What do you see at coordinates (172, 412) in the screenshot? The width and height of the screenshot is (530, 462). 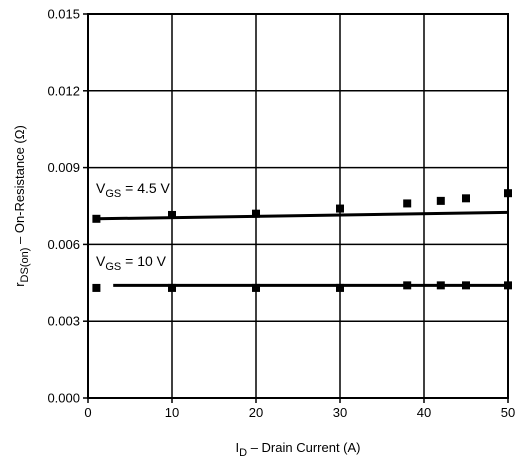 I see `x-tick-label: 10` at bounding box center [172, 412].